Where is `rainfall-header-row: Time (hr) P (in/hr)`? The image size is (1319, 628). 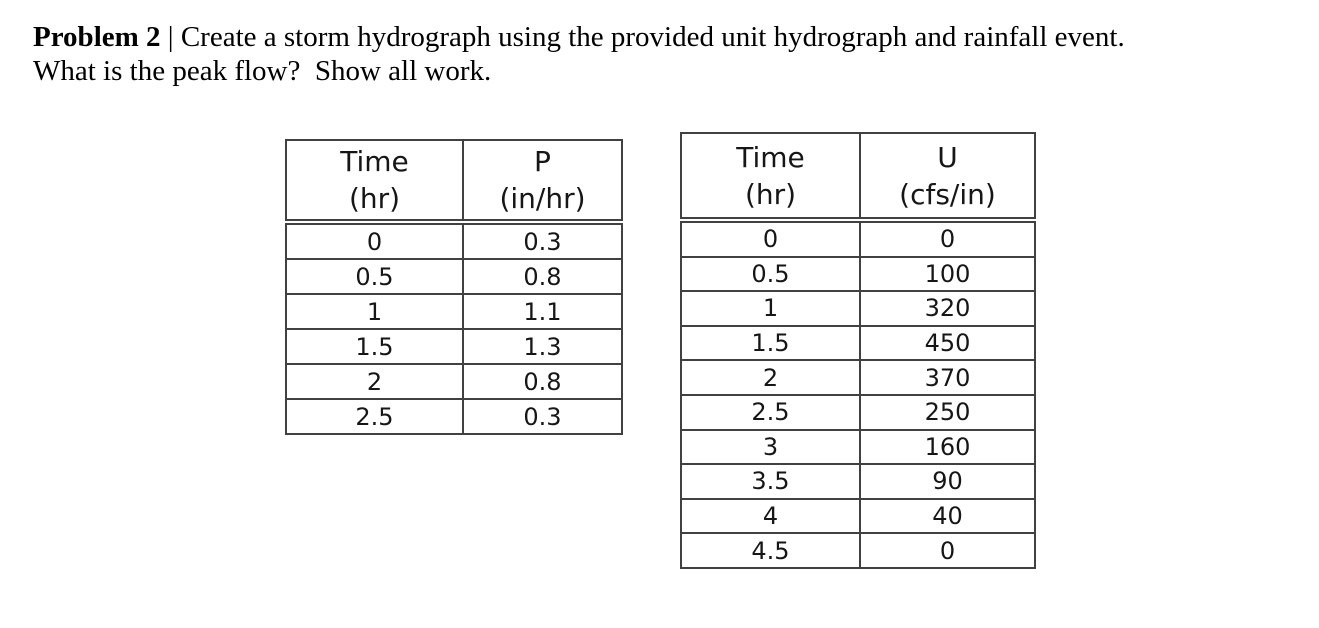
rainfall-header-row: Time (hr) P (in/hr) is located at coordinates (454, 182).